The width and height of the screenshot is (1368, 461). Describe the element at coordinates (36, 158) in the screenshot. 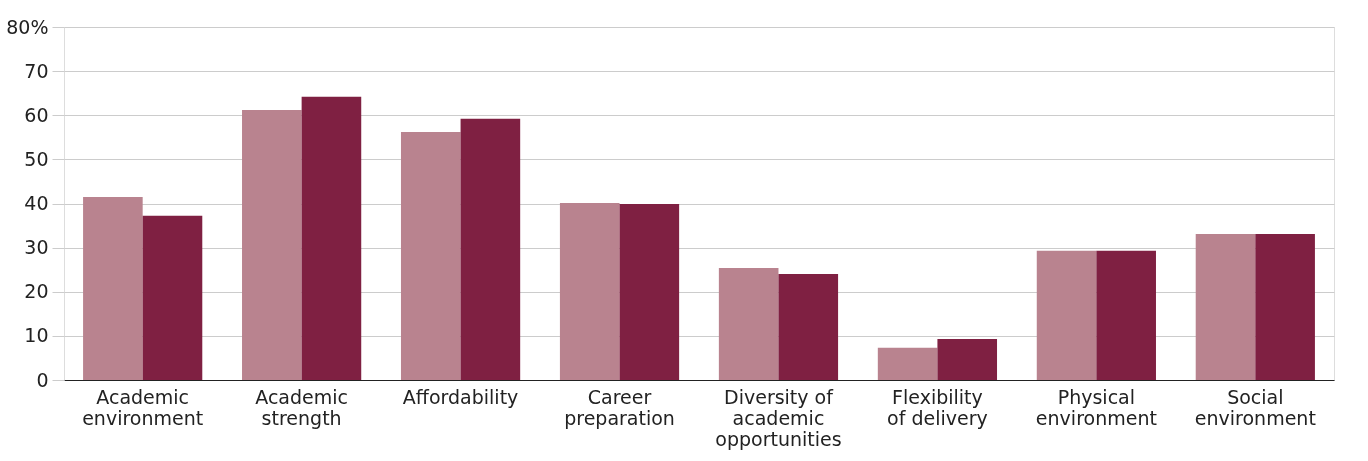

I see `y-tick-label: 50` at that location.